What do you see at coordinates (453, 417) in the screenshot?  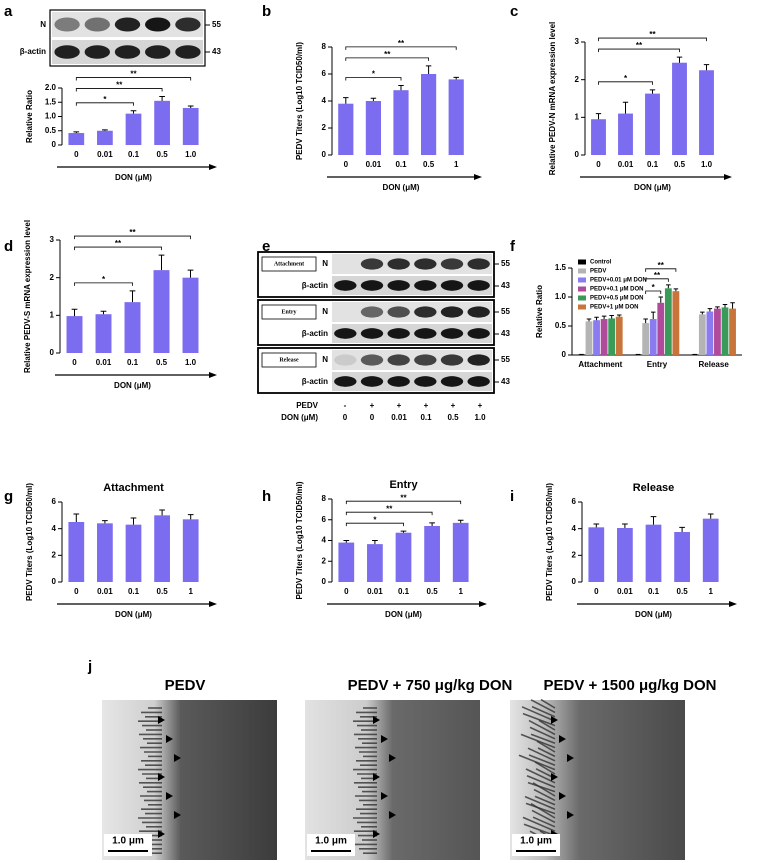 I see `treatment-value: 0.5` at bounding box center [453, 417].